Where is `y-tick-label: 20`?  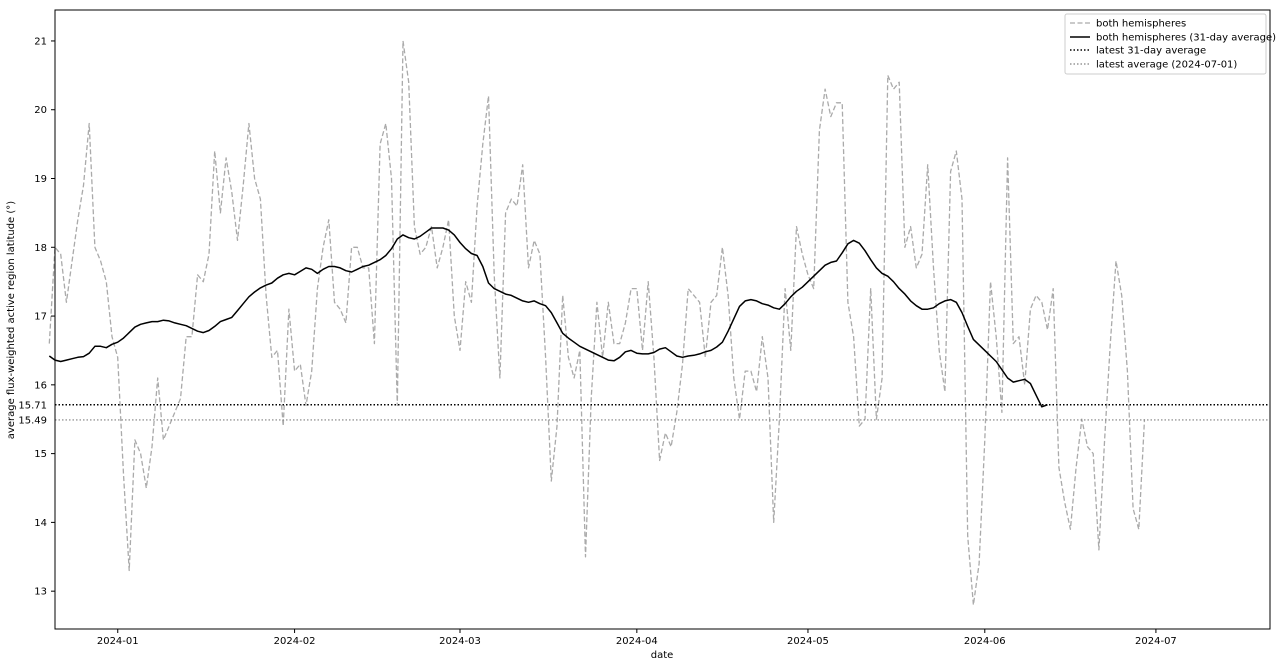
y-tick-label: 20 is located at coordinates (40, 110).